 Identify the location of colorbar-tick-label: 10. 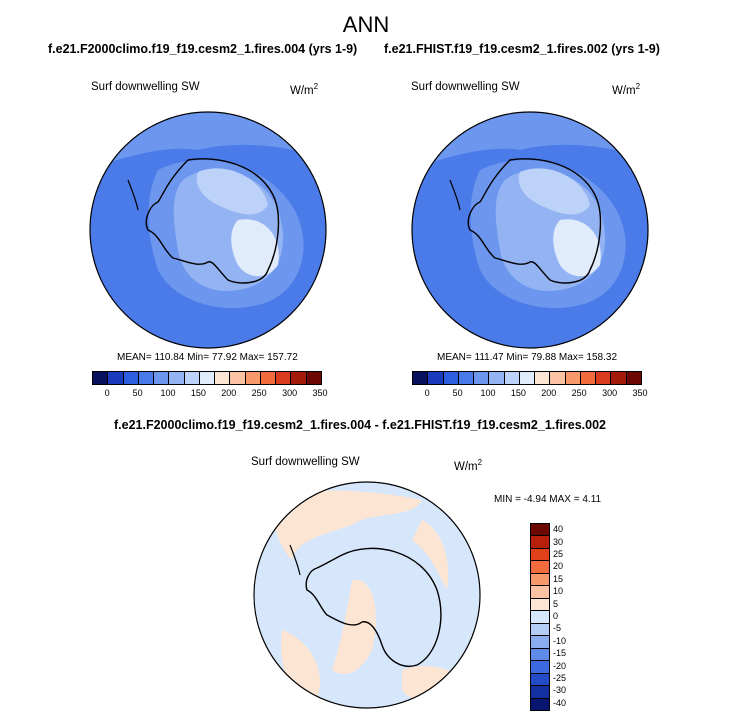
(558, 591).